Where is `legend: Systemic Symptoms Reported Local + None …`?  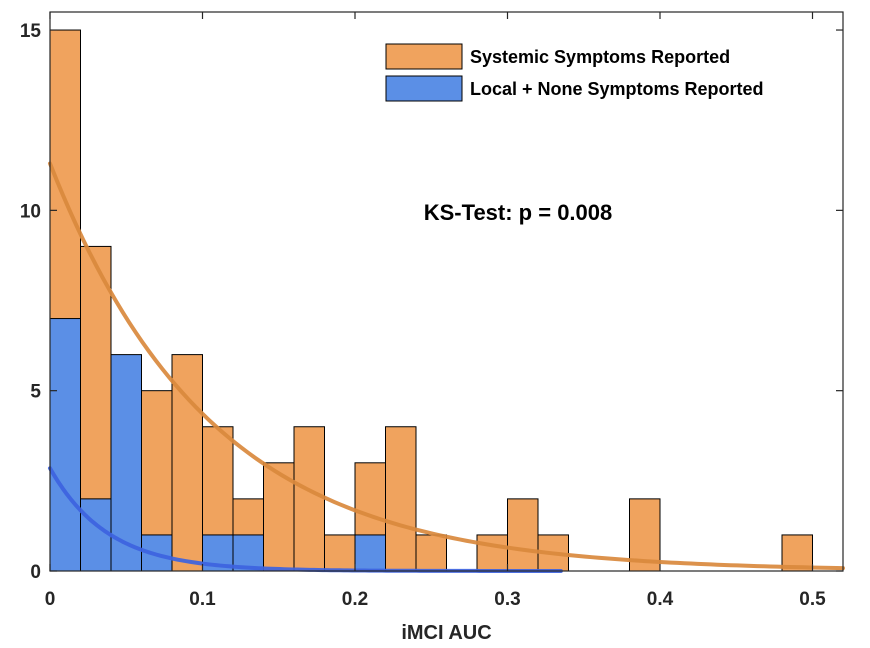 legend: Systemic Symptoms Reported Local + None … is located at coordinates (574, 72).